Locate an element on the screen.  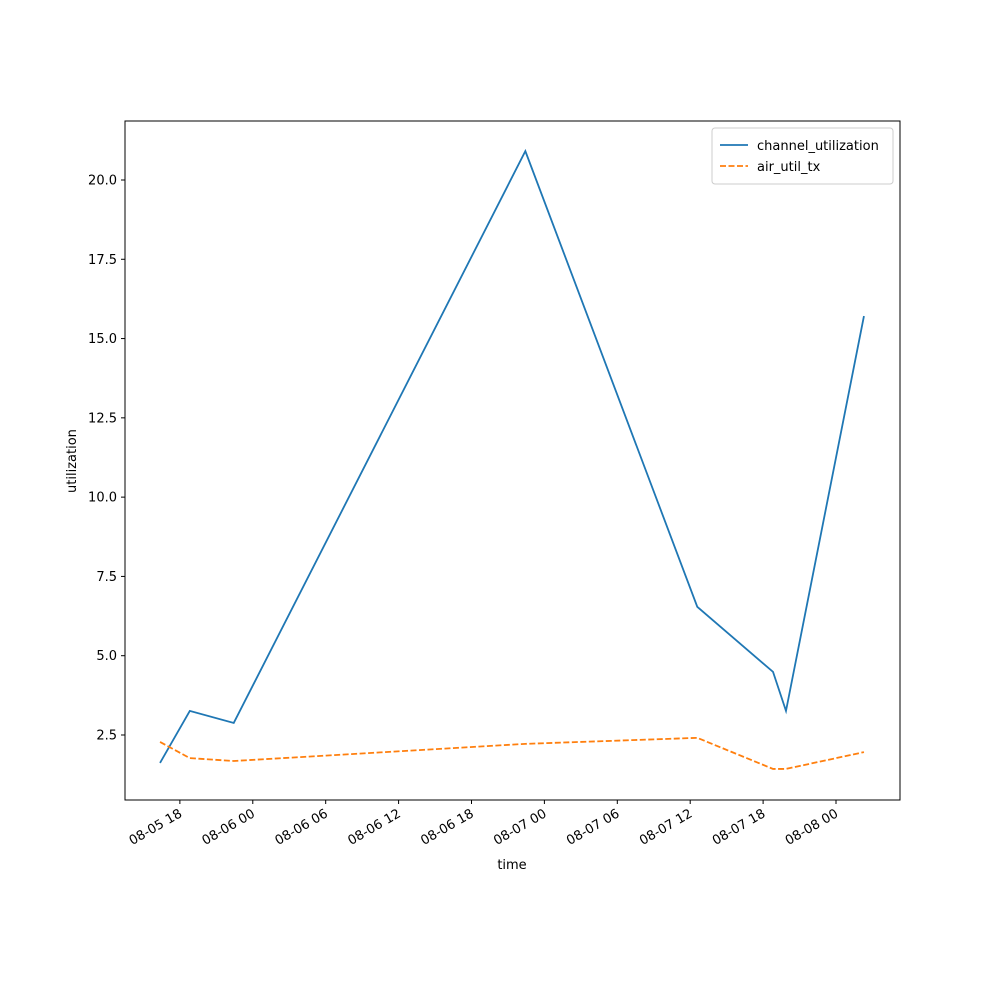
x-tick-label: 08-07 00 is located at coordinates (520, 827).